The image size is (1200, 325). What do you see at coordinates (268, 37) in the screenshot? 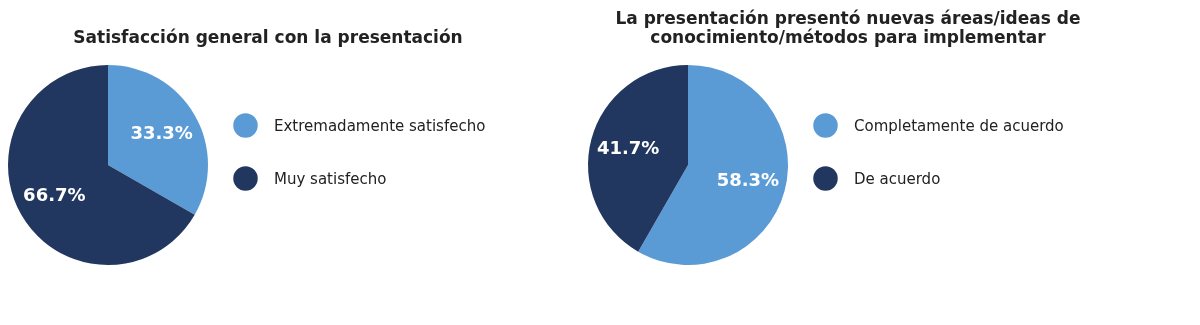
I see `chart-title: Satisfacción general con la presentación` at bounding box center [268, 37].